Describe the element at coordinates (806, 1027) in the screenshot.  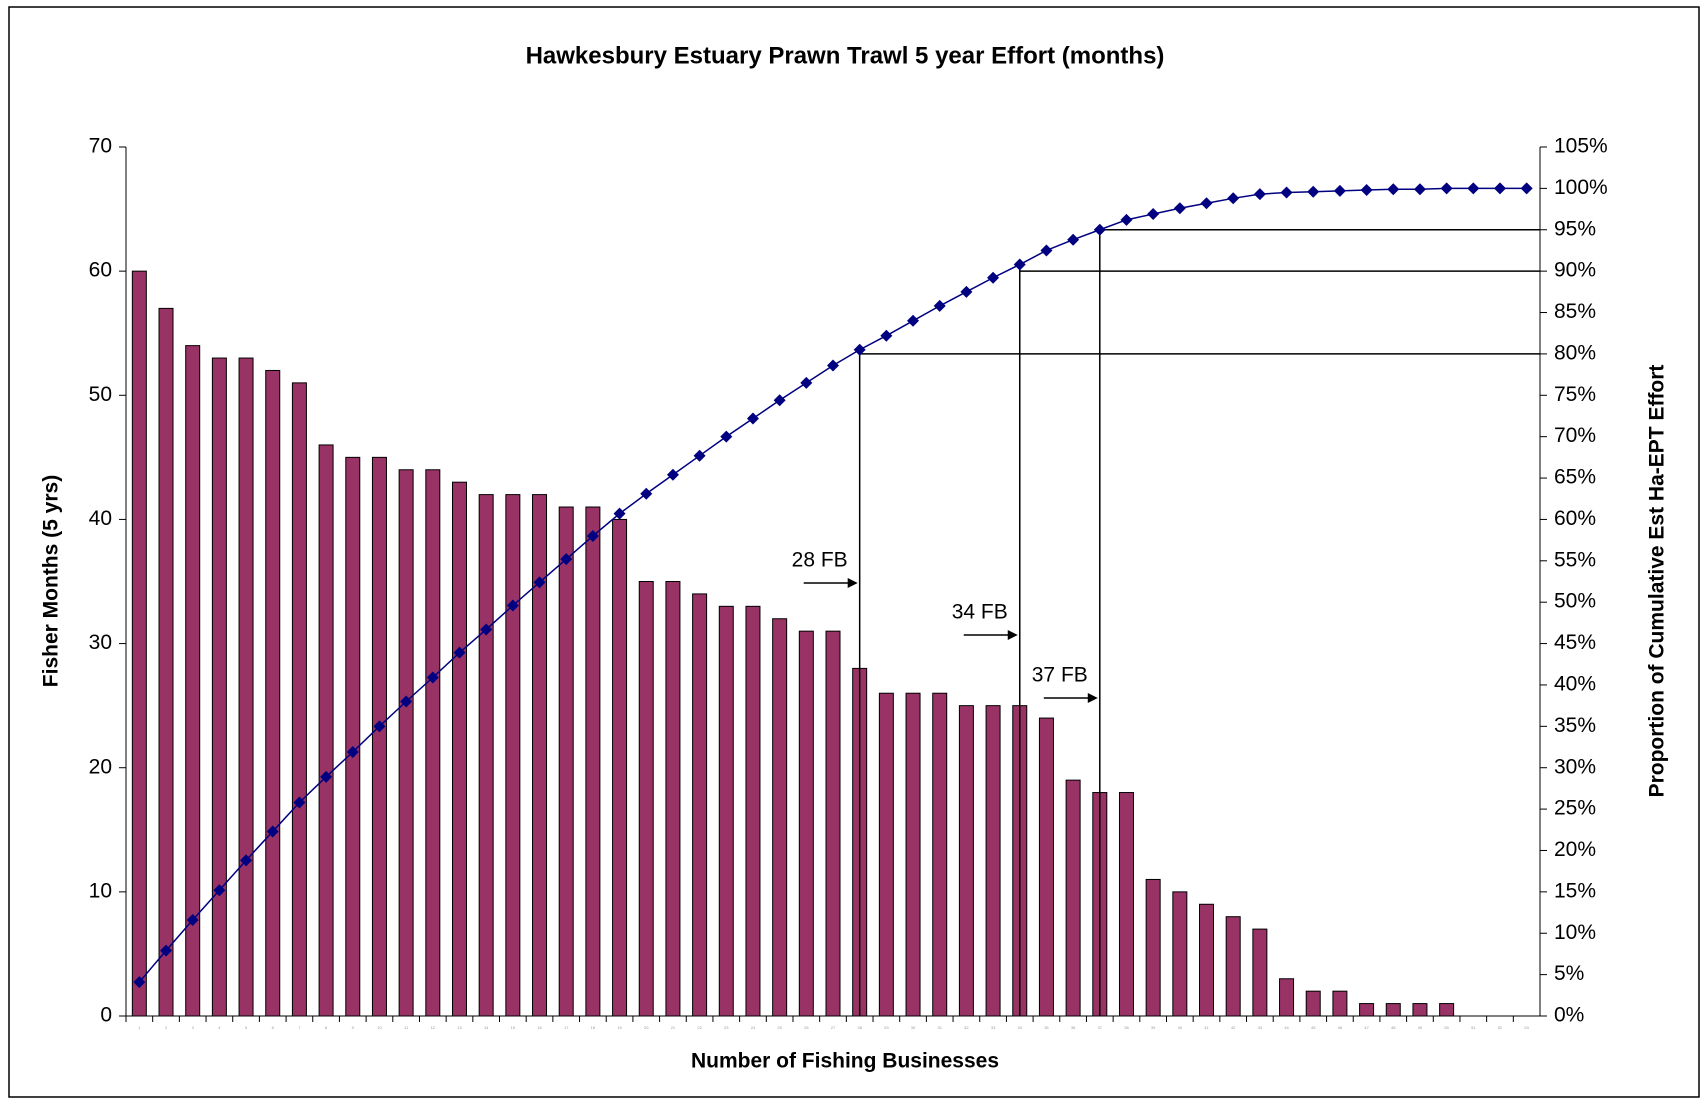
I see `x-tick-label: 26` at that location.